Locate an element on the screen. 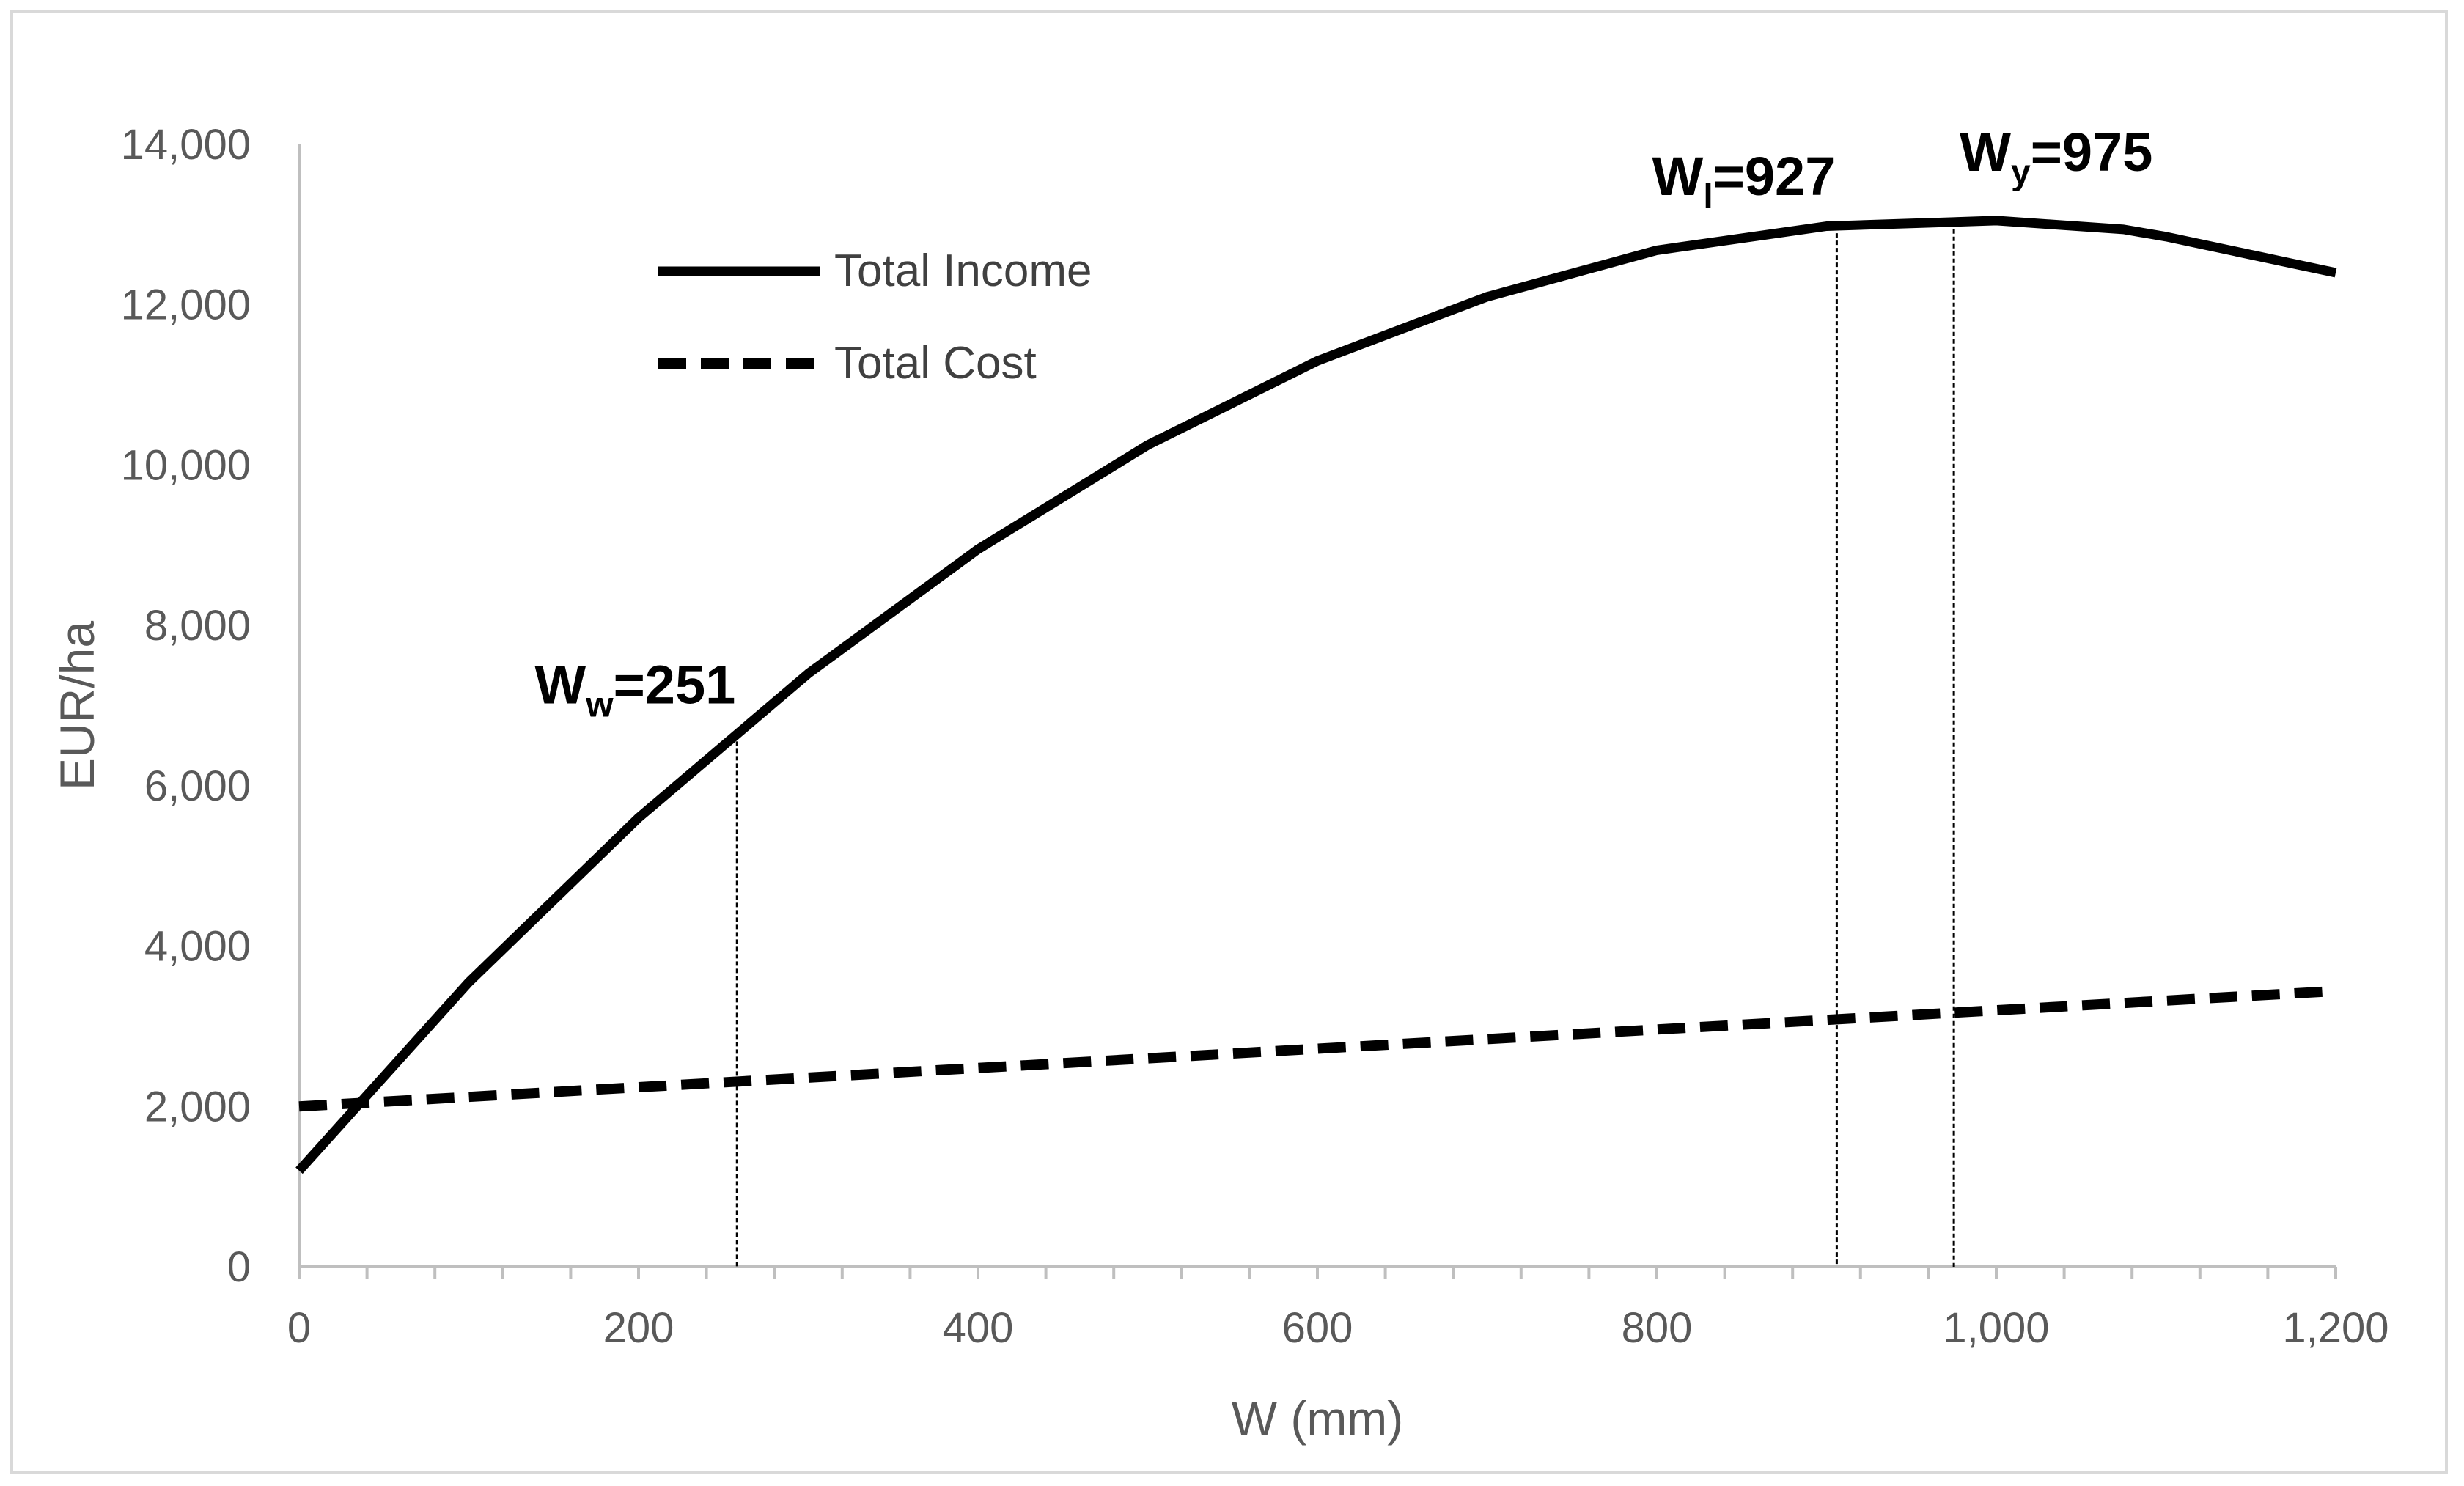  legend-label: Total Income is located at coordinates (963, 271).